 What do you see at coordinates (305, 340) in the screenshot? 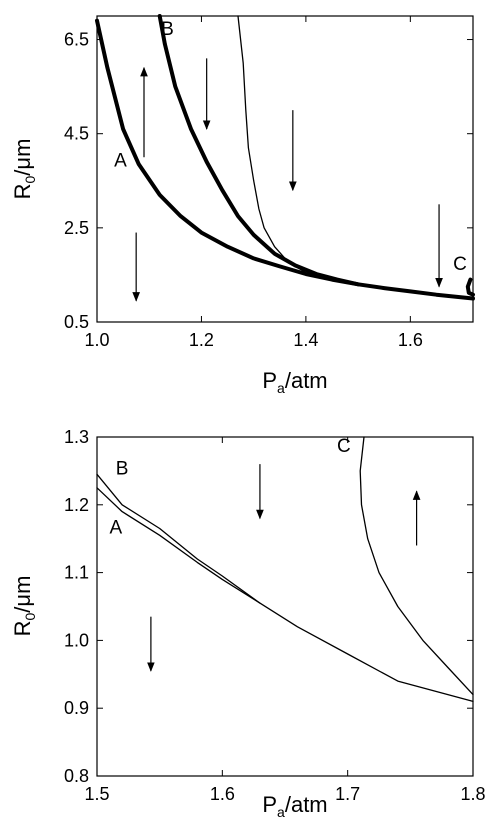
I see `x-tick-label: 1.4` at bounding box center [305, 340].